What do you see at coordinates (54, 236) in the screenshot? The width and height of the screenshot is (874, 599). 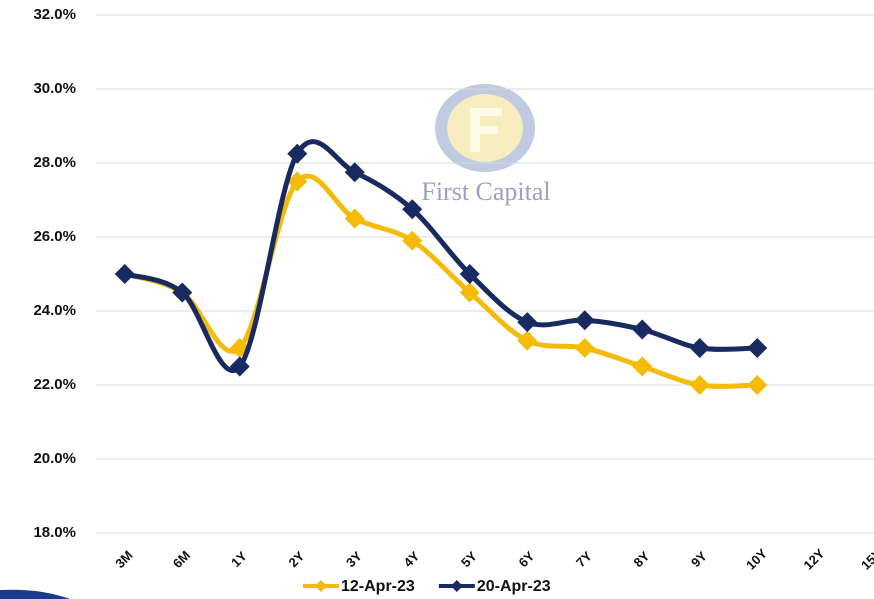 I see `y-tick-label: 26.0%` at bounding box center [54, 236].